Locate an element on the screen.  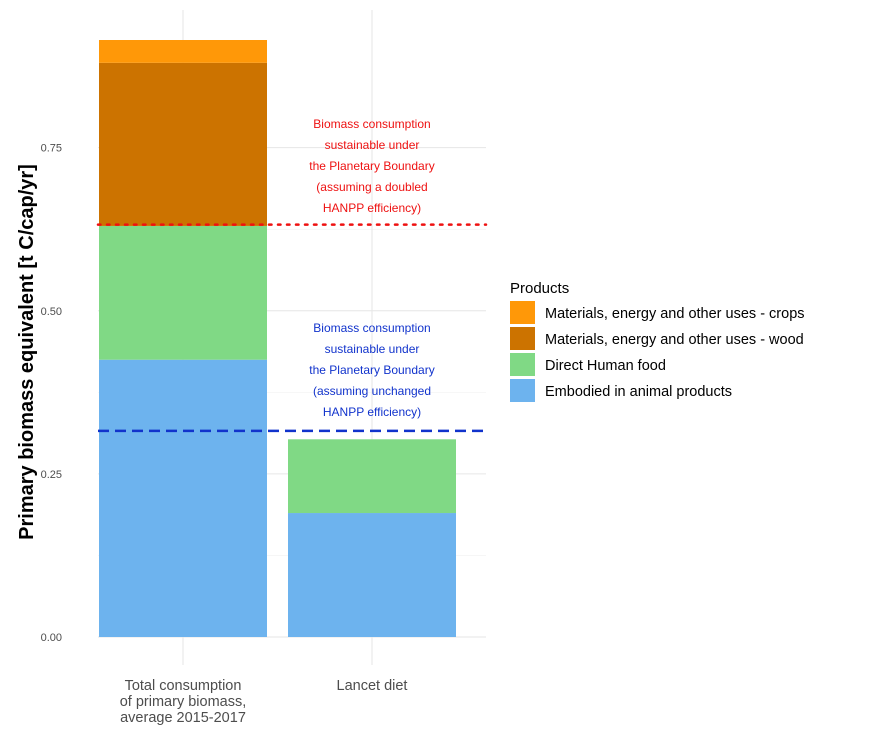
y-tick-label: 0.25 is located at coordinates (51, 475).